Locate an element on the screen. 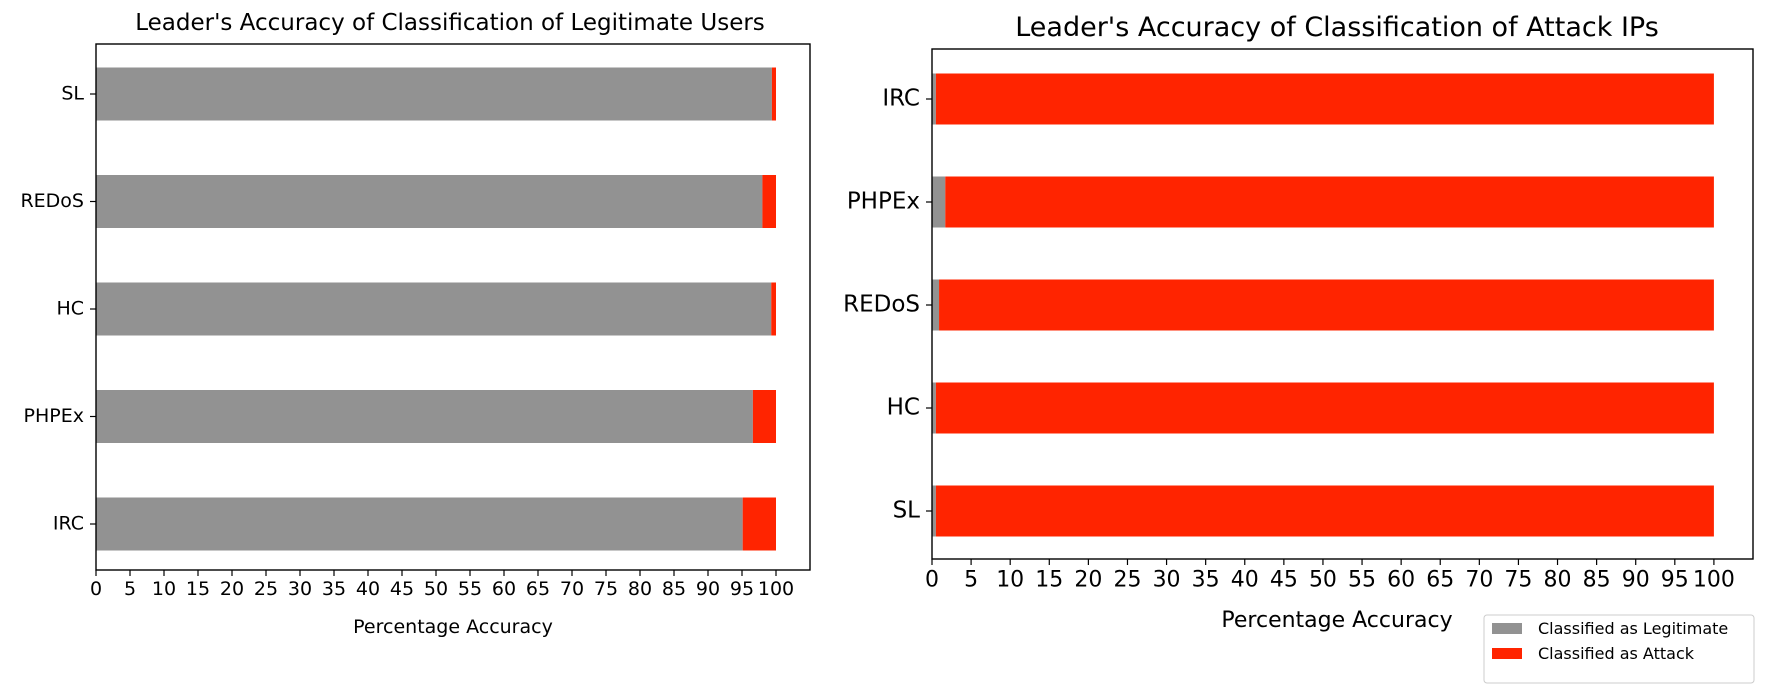 The image size is (1766, 688). legend-swatch-legitimate is located at coordinates (1507, 628).